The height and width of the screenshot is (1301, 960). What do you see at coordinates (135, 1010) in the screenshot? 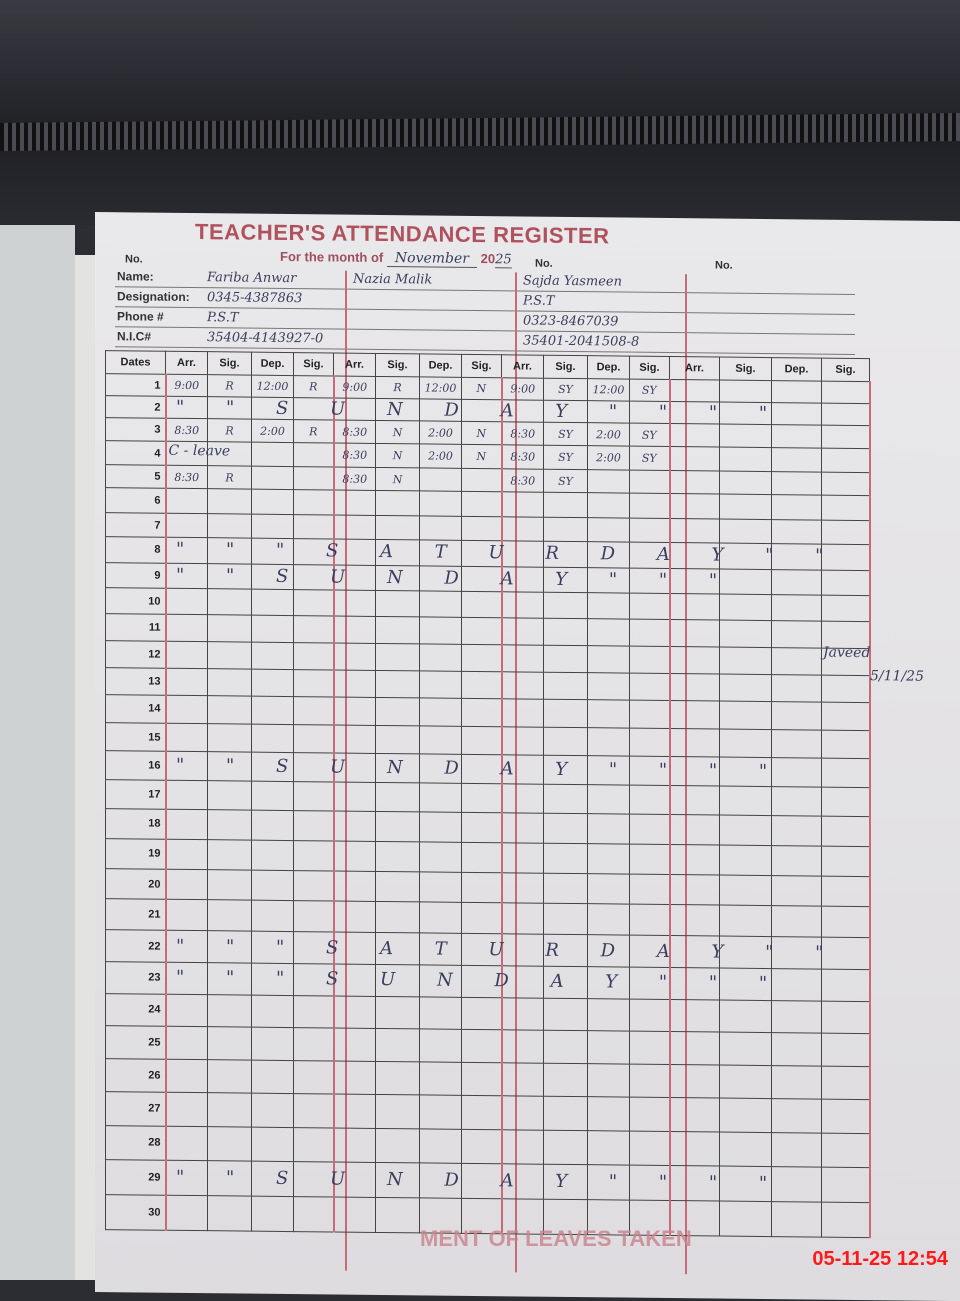
I see `date-cell: 24` at bounding box center [135, 1010].